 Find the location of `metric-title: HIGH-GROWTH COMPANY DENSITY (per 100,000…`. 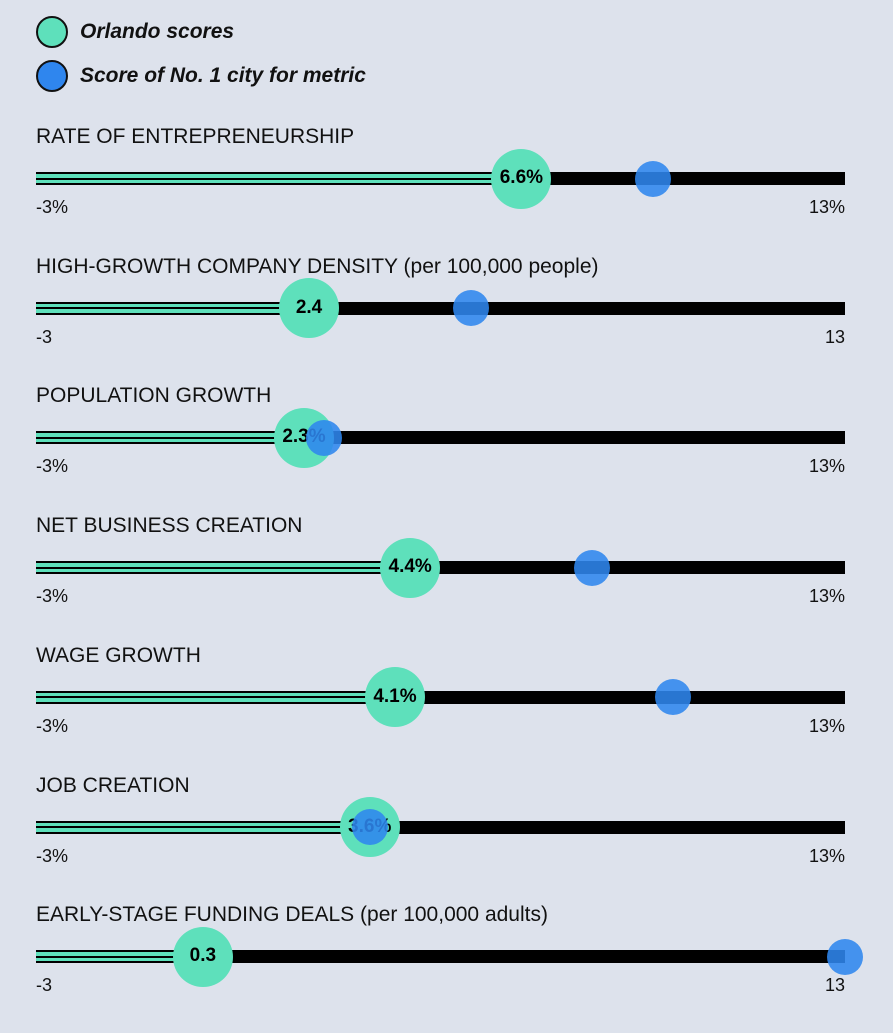

metric-title: HIGH-GROWTH COMPANY DENSITY (per 100,000… is located at coordinates (317, 266).